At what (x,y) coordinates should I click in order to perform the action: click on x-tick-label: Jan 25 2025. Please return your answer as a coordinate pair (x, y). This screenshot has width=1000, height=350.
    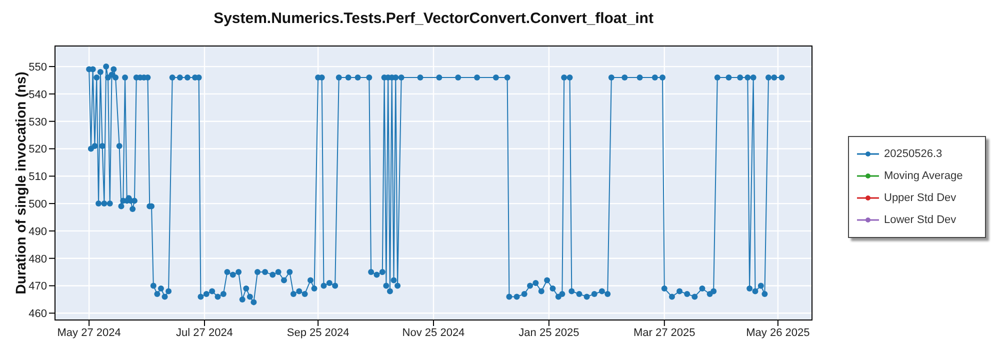
    Looking at the image, I should click on (549, 332).